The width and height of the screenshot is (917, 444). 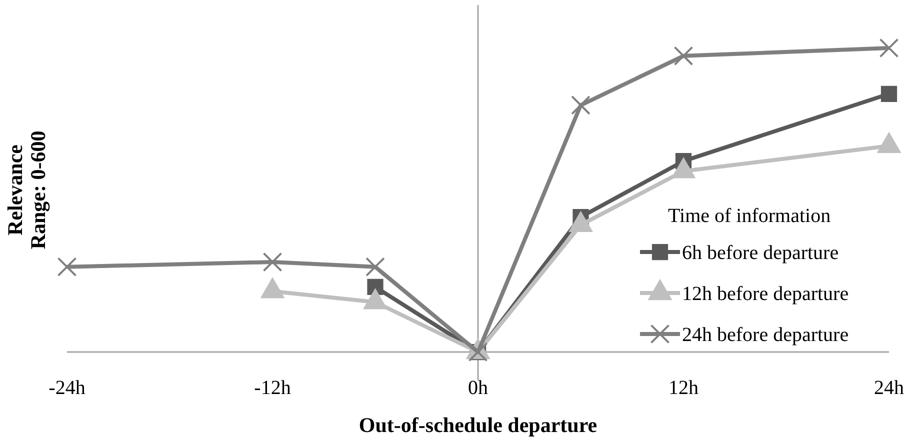 What do you see at coordinates (478, 425) in the screenshot?
I see `x-axis-title: Out-of-schedule departure` at bounding box center [478, 425].